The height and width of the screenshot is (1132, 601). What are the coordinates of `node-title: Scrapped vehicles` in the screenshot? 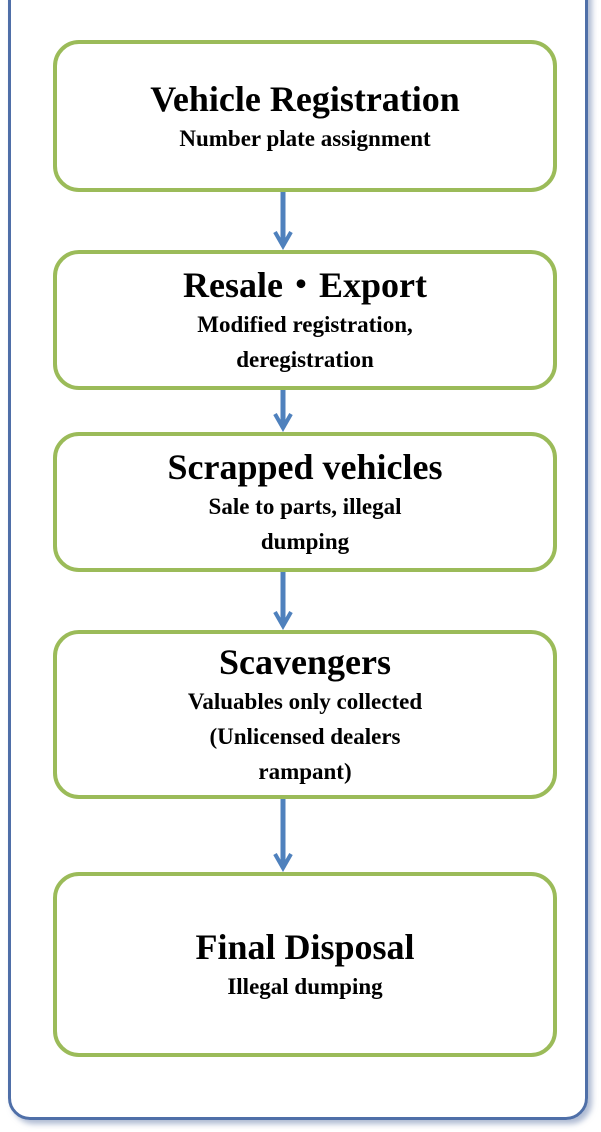 It's located at (305, 467).